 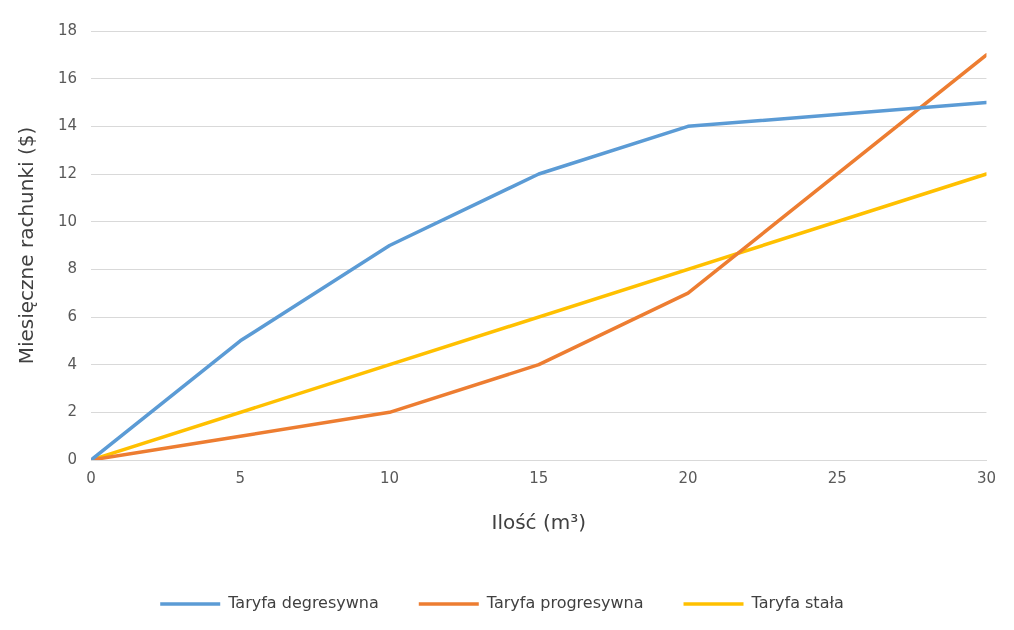 I want to click on y-tick-label: 6, so click(x=72, y=315).